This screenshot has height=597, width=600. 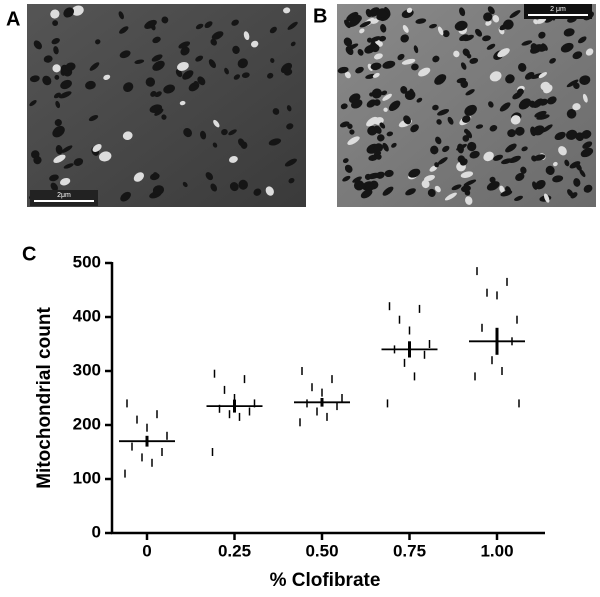 What do you see at coordinates (87, 423) in the screenshot?
I see `y-tick-label: 200` at bounding box center [87, 423].